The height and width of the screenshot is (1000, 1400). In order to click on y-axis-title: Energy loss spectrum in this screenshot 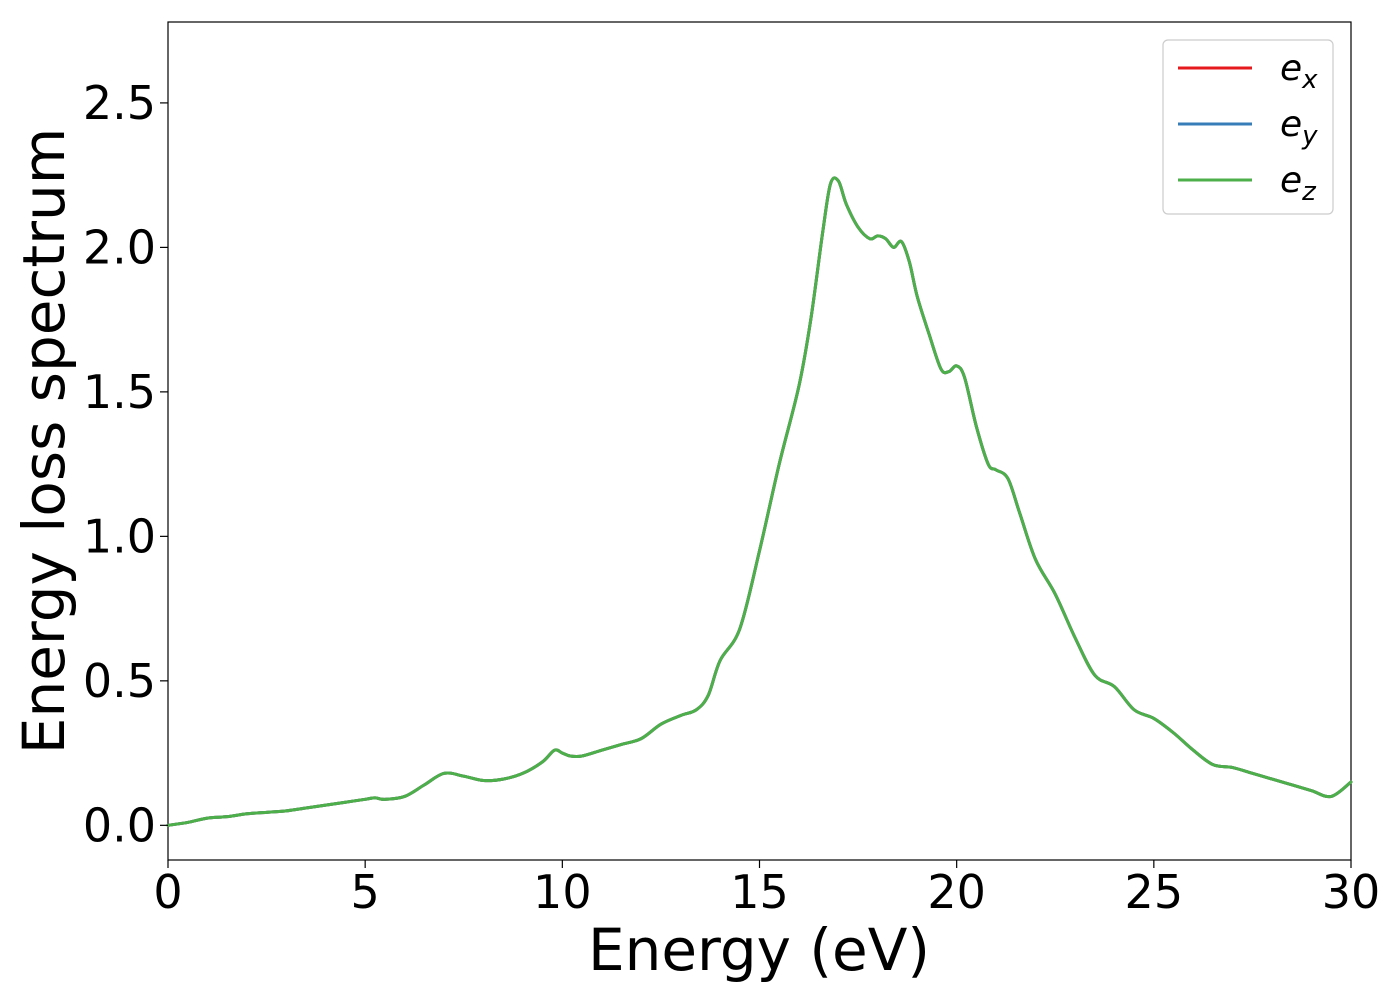, I will do `click(44, 441)`.